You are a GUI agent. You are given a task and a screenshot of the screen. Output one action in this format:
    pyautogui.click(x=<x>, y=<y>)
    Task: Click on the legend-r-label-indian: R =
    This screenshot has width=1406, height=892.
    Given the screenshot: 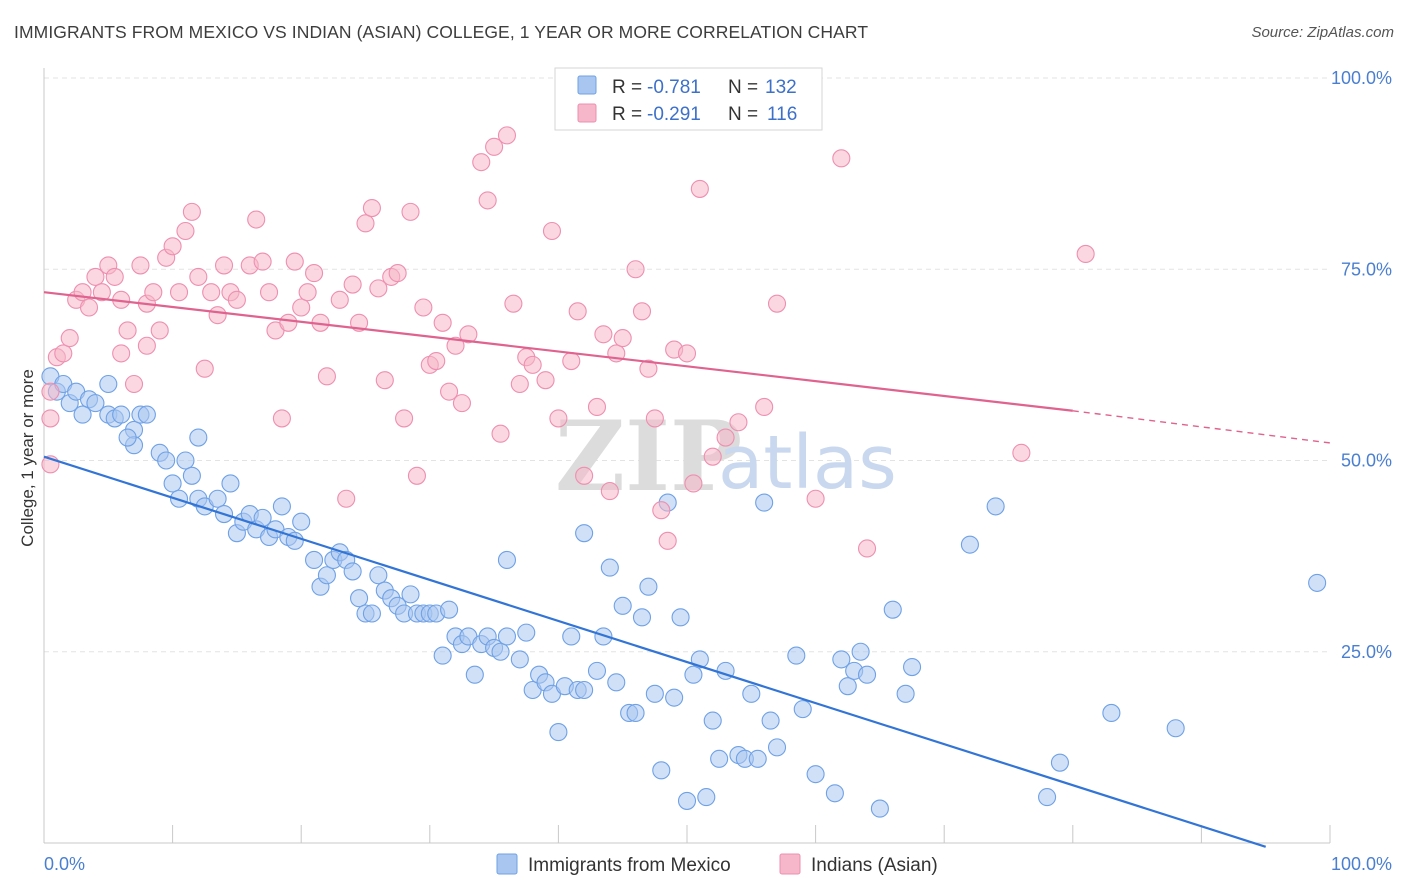 What is the action you would take?
    pyautogui.click(x=627, y=114)
    